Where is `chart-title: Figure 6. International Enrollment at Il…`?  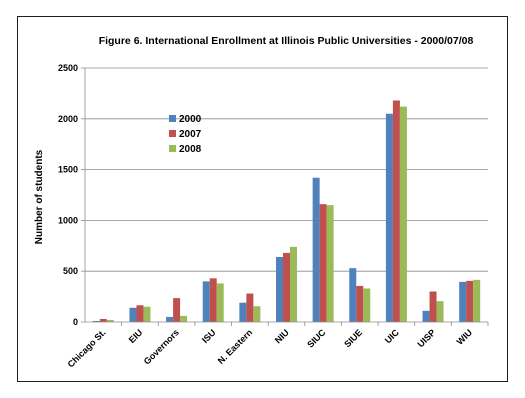
chart-title: Figure 6. International Enrollment at Il… is located at coordinates (286, 41).